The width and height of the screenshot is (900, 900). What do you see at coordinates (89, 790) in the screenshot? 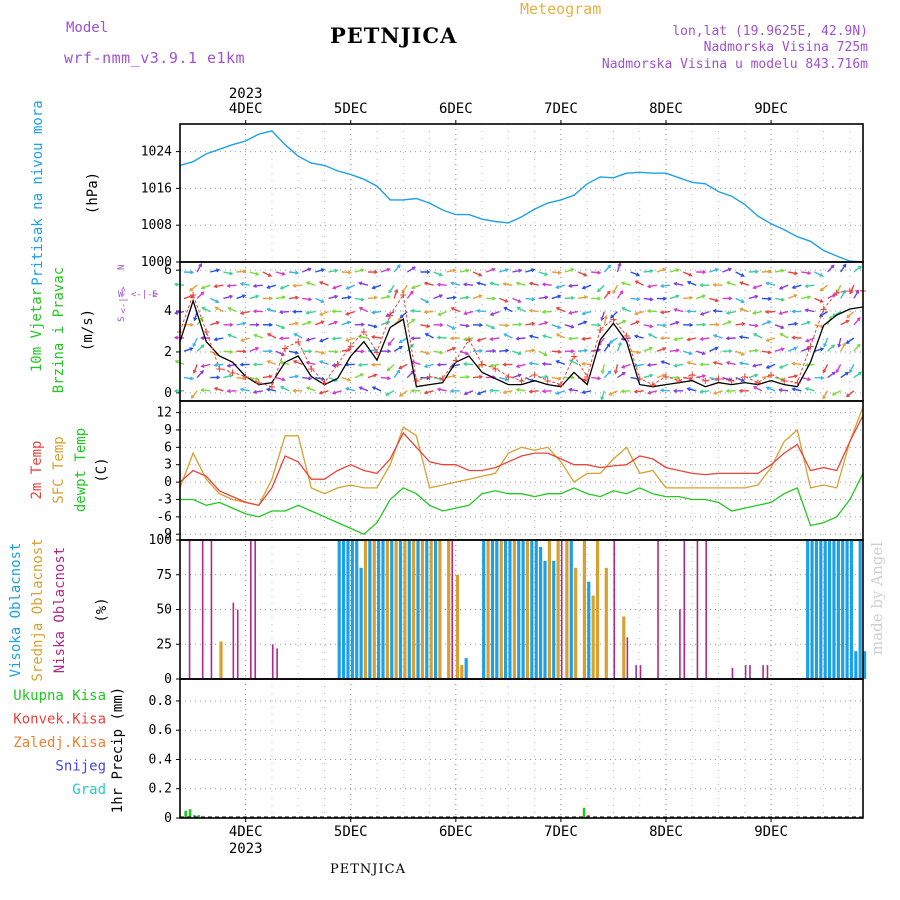
I see `precip-legend-item: Grad` at bounding box center [89, 790].